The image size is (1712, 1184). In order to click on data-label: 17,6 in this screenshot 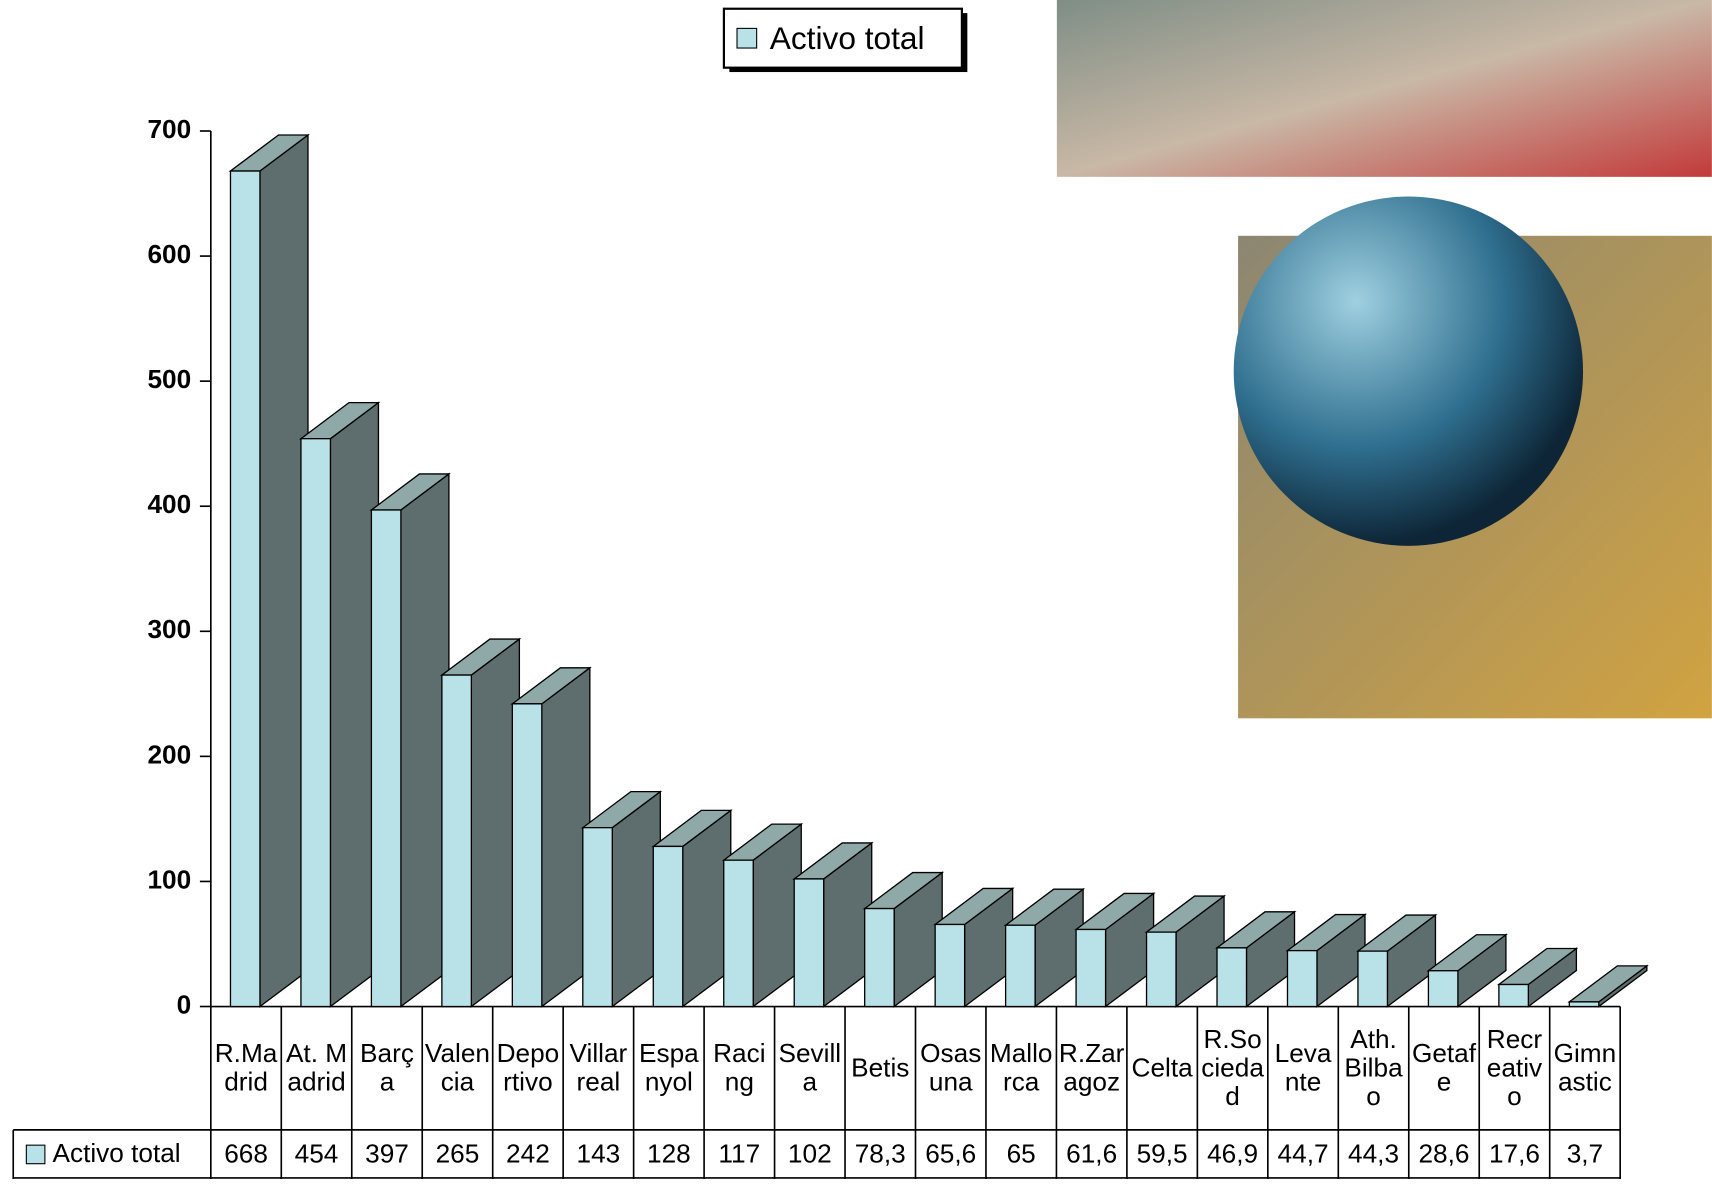, I will do `click(1514, 1154)`.